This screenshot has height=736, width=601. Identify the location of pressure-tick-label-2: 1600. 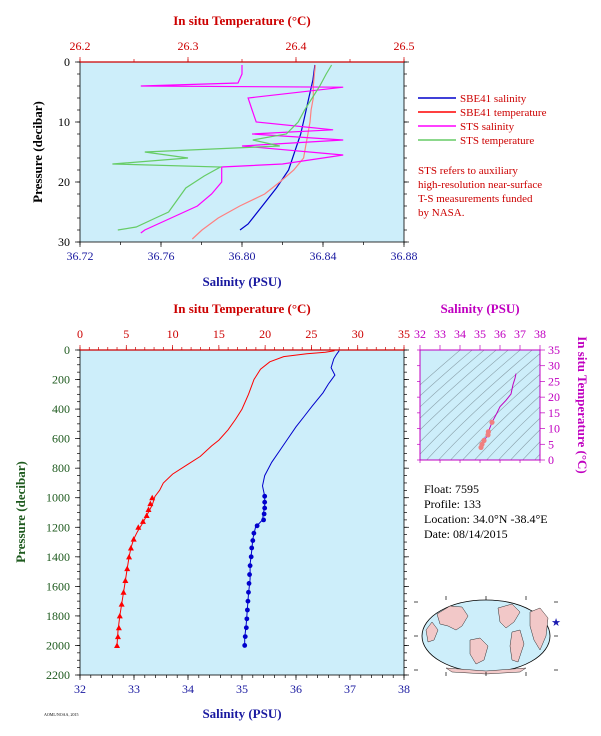
(58, 586).